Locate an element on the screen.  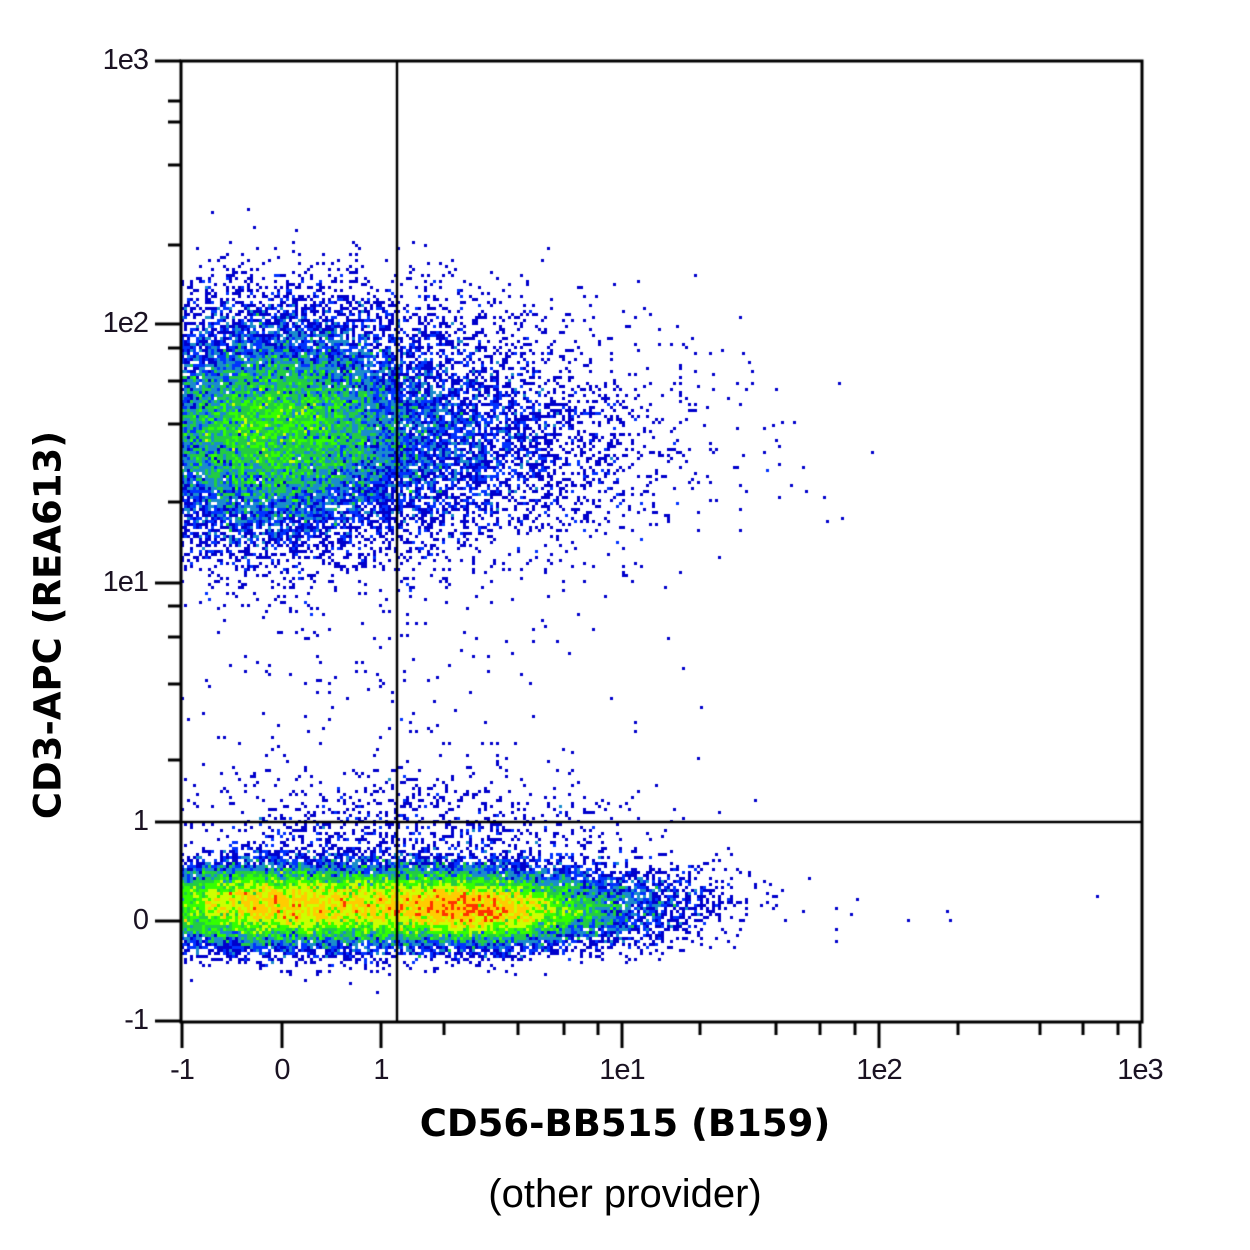
x-axis-subtitle: (other provider) is located at coordinates (625, 1194).